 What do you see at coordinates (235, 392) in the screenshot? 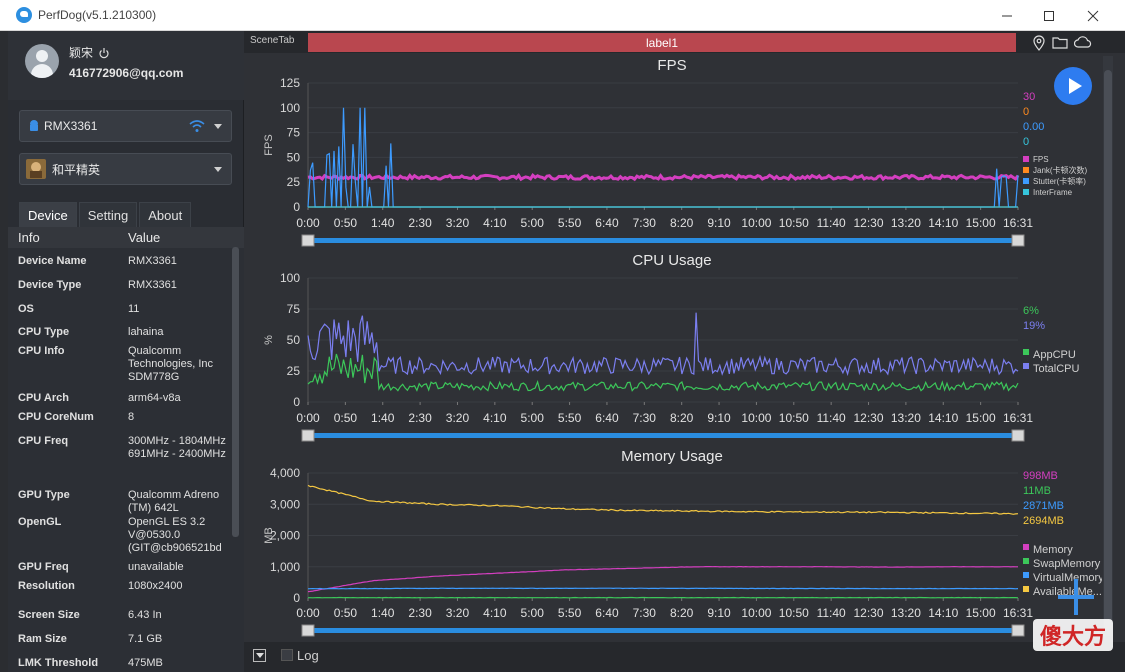
I see `table-scrollbar` at bounding box center [235, 392].